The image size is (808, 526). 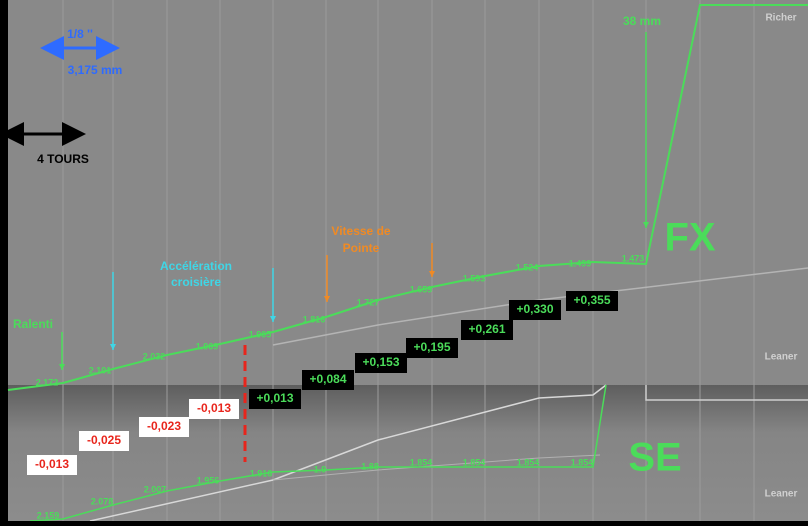 What do you see at coordinates (527, 267) in the screenshot?
I see `point-label: 1.524` at bounding box center [527, 267].